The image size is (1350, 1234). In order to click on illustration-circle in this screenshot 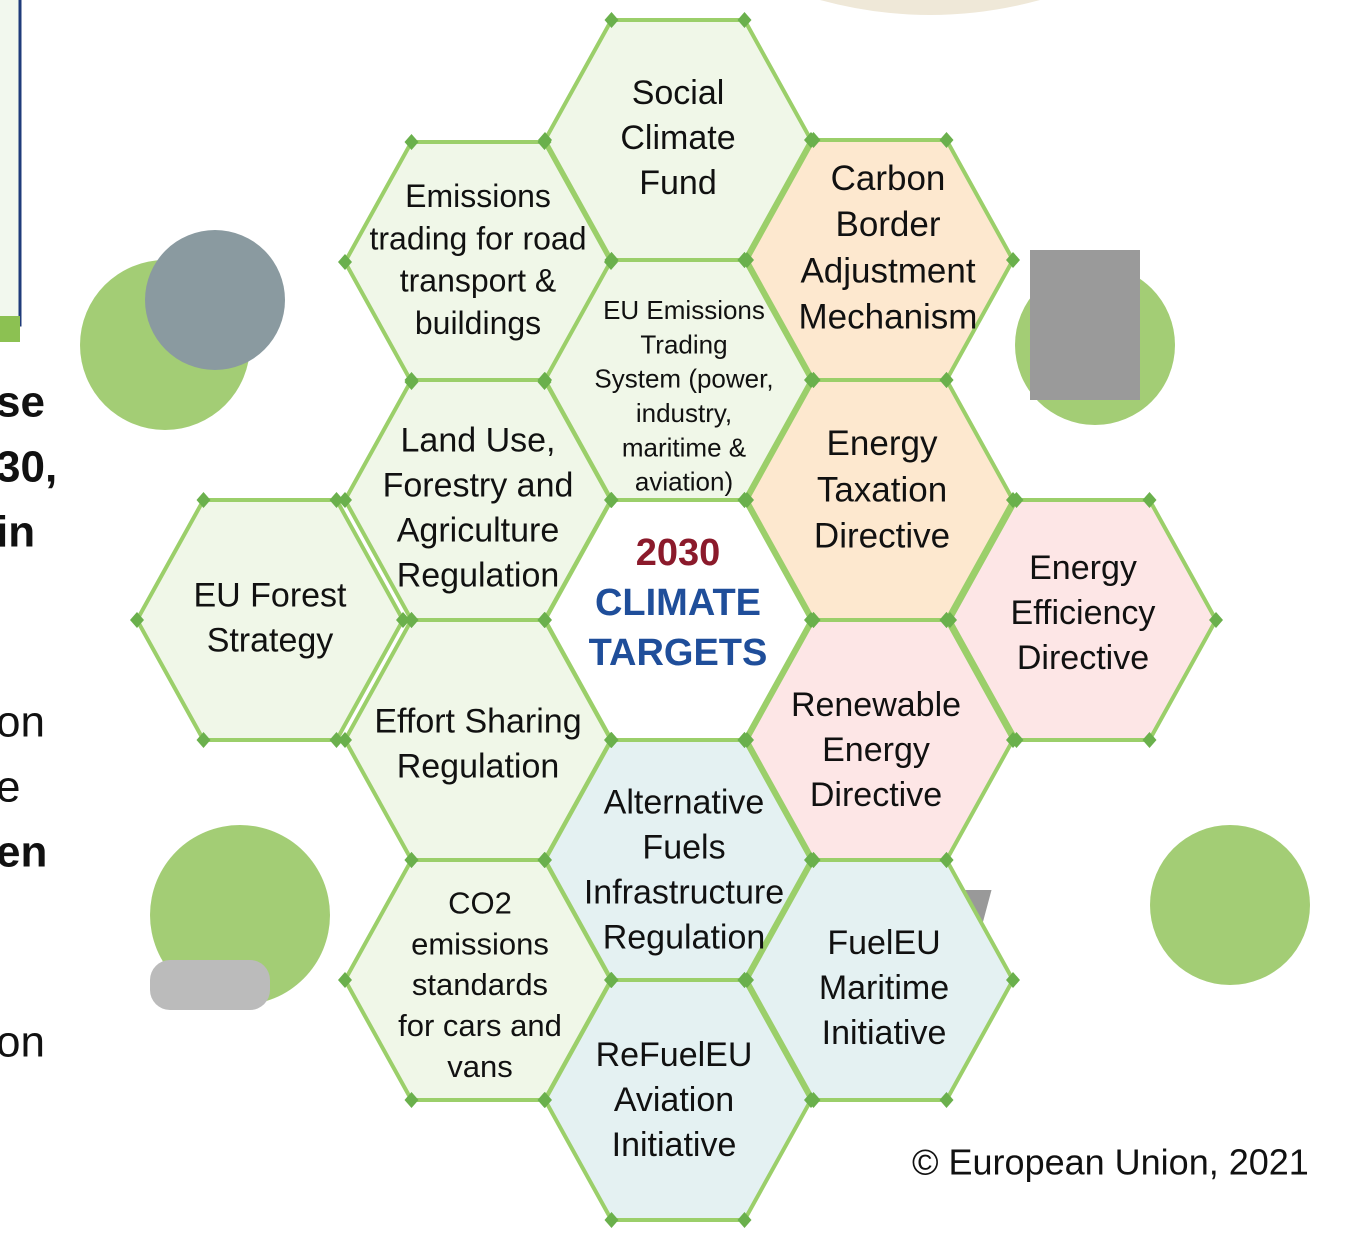, I will do `click(1230, 905)`.